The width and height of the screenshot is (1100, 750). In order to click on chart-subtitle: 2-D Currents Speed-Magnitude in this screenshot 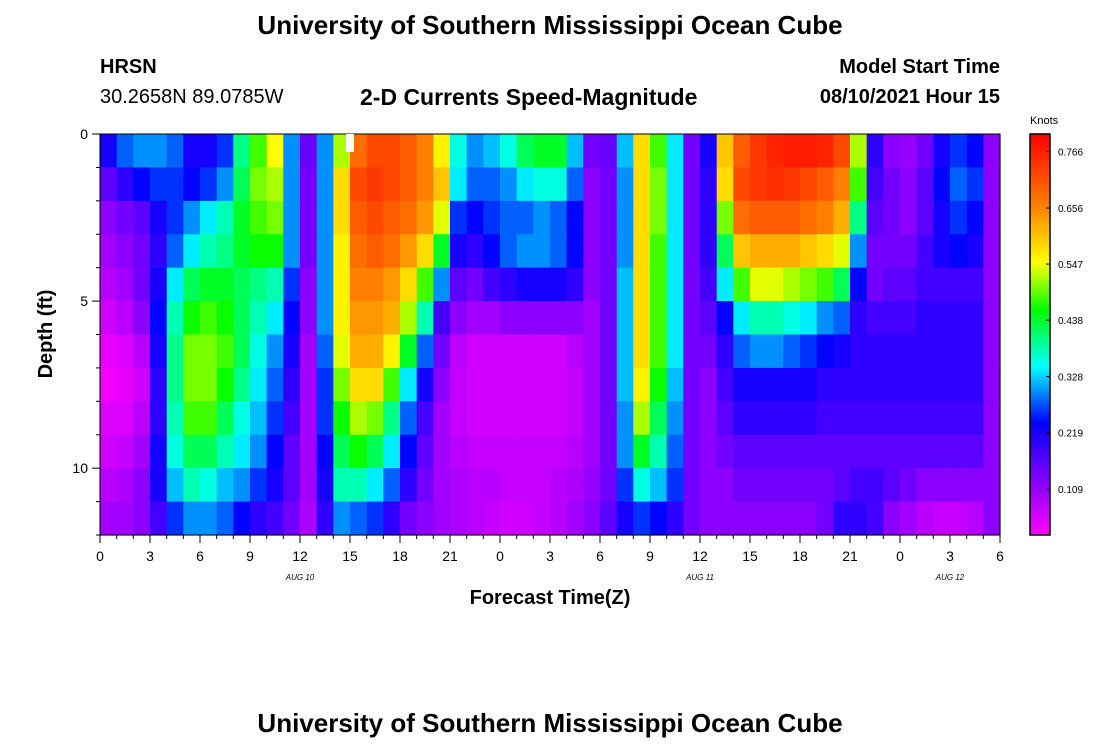, I will do `click(529, 97)`.